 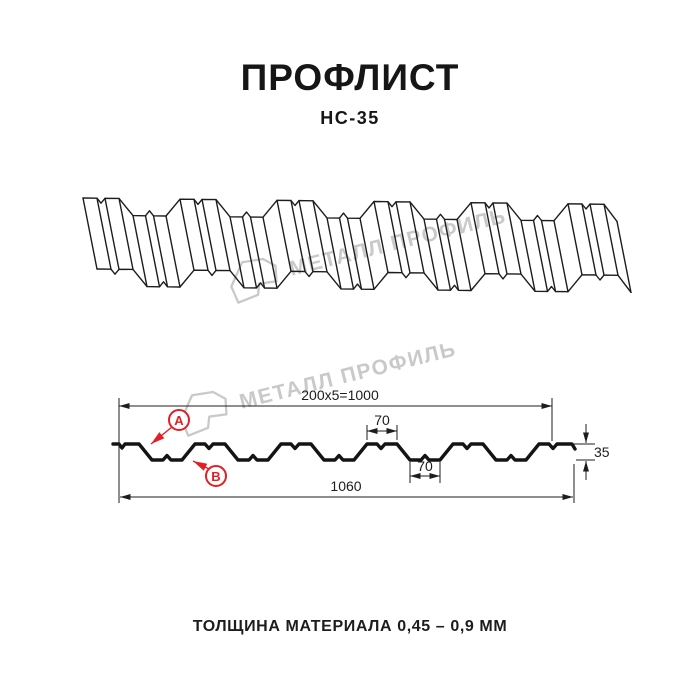 I want to click on header: ПРОФЛИСТ НС-35, so click(x=350, y=93).